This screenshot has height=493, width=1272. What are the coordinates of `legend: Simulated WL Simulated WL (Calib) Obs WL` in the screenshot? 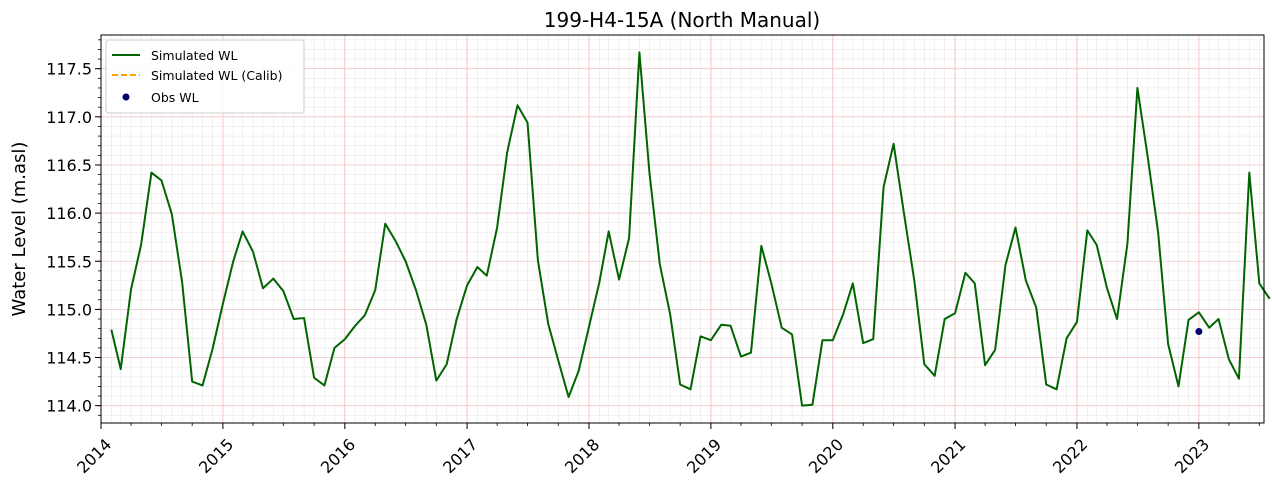 It's located at (205, 76).